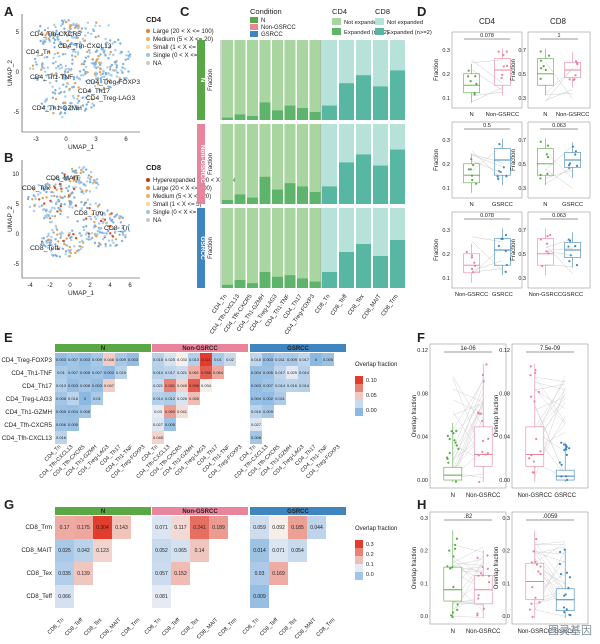 This screenshot has height=644, width=600. What do you see at coordinates (497, 568) in the screenshot?
I see `box-h-ylabel: Overlap fraction` at bounding box center [497, 568].